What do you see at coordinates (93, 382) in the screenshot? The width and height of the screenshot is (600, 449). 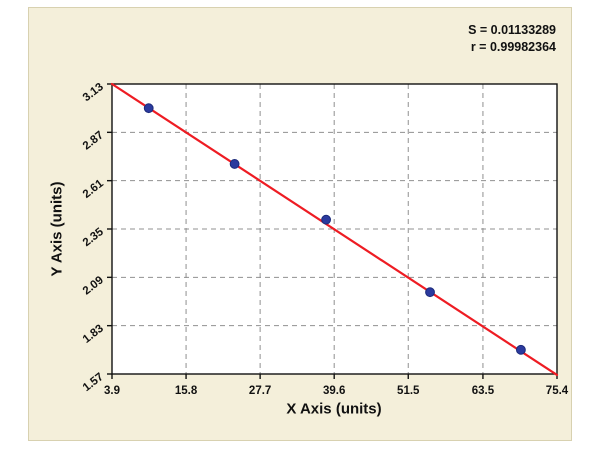 I see `y-tick-label: 1.57` at bounding box center [93, 382].